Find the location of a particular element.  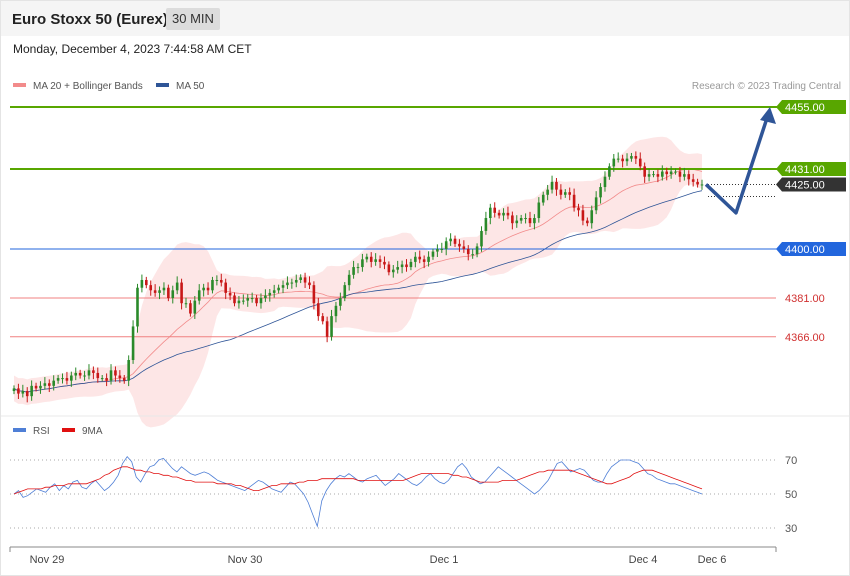

projection-arrow is located at coordinates (737, 164).